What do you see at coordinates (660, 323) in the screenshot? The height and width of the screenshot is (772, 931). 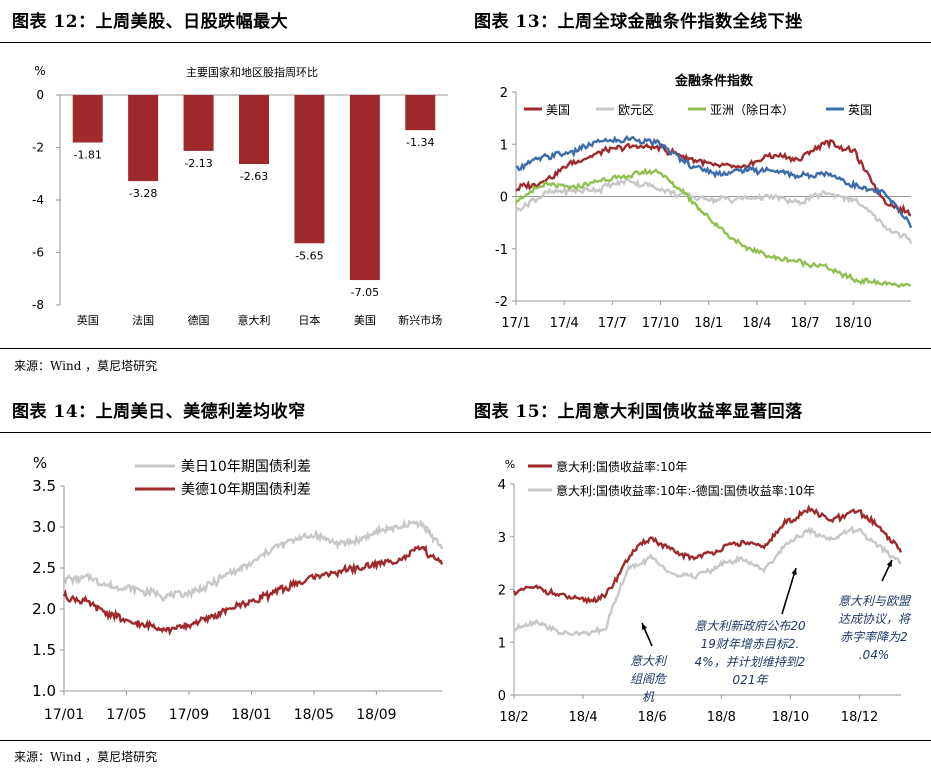 I see `x-tick-label: 17/10` at bounding box center [660, 323].